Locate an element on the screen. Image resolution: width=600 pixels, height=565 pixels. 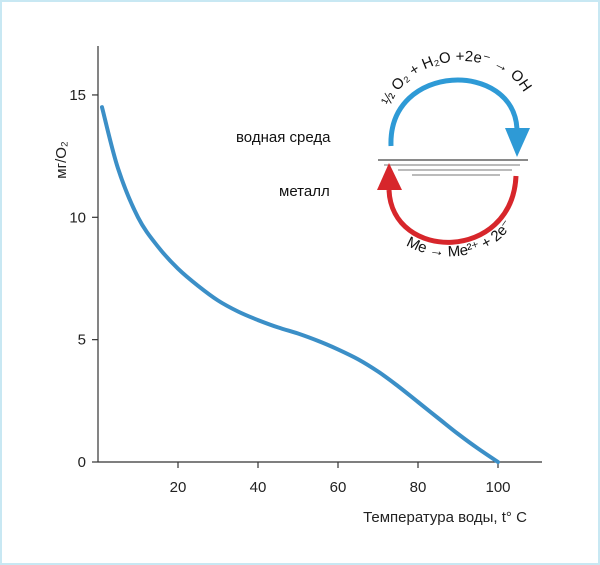
x-tick-label: 60 is located at coordinates (338, 487).